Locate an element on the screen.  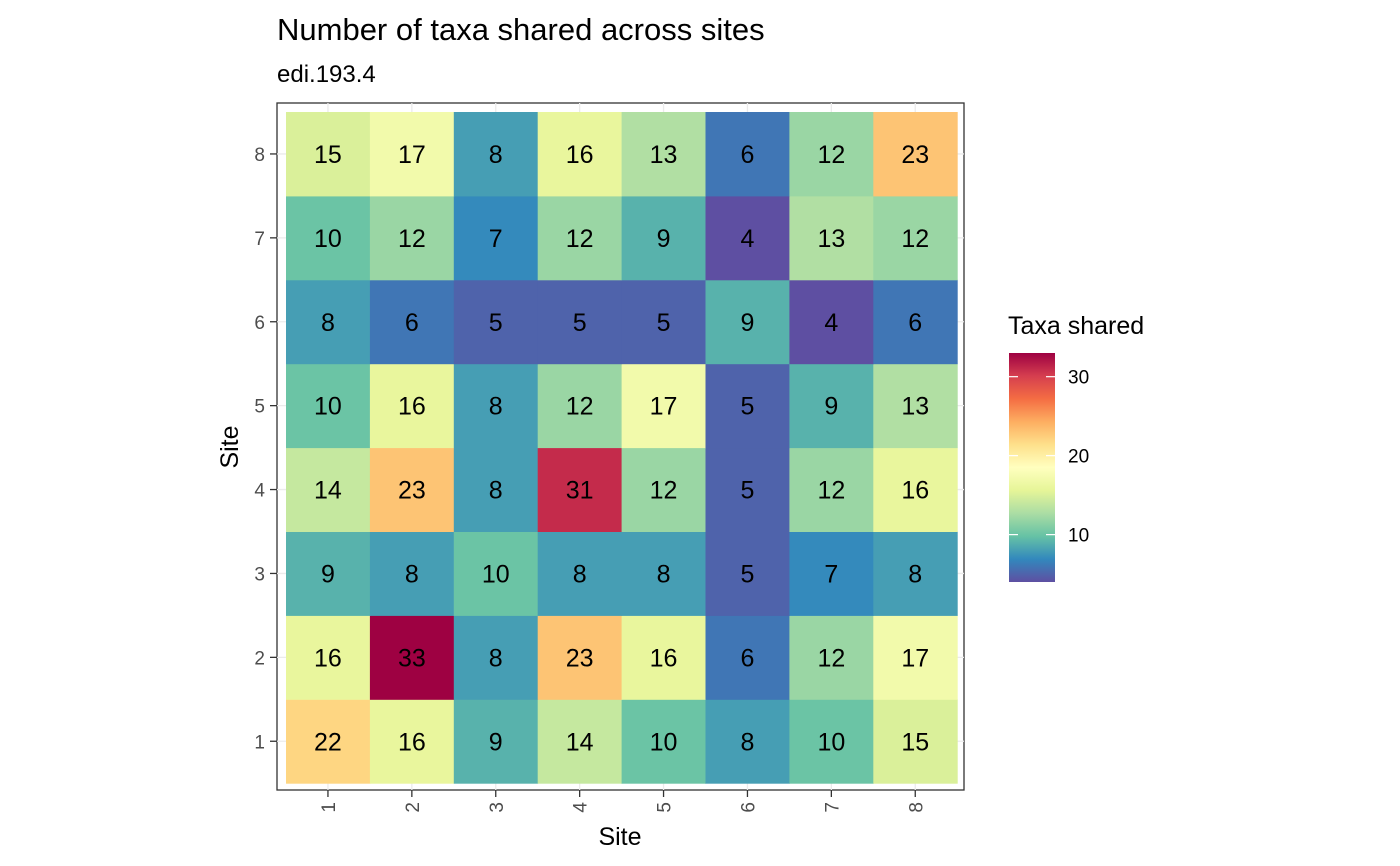
legend-title: Taxa shared is located at coordinates (1076, 326).